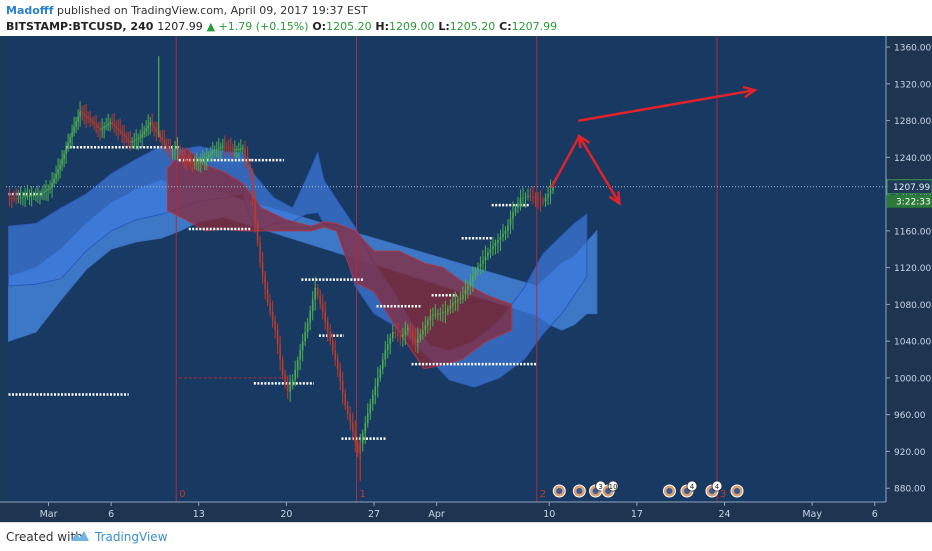  I want to click on tradingview-brand-link: TradingView, so click(131, 537).